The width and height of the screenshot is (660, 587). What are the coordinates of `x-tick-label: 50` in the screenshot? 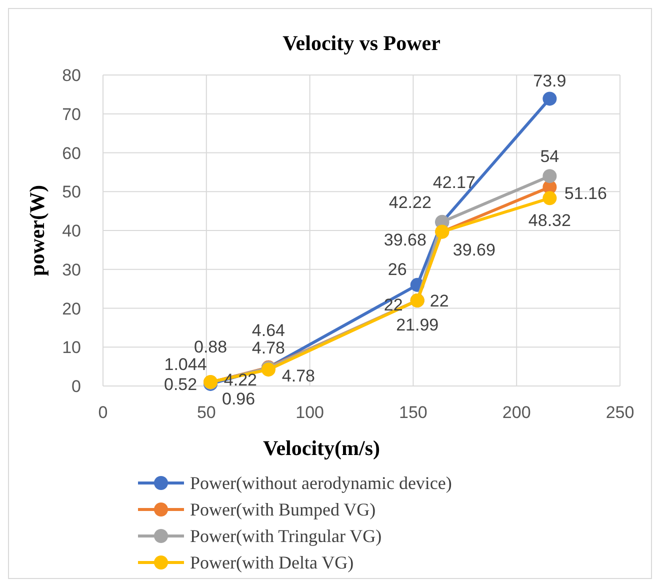 It's located at (206, 412).